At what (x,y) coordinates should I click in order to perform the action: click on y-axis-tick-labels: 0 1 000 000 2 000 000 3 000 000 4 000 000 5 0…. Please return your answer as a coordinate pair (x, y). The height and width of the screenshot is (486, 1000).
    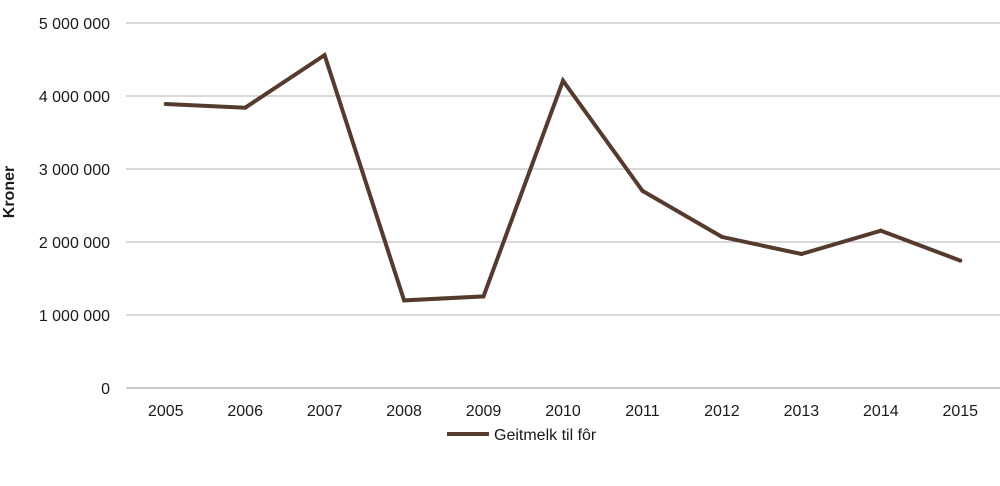
    Looking at the image, I should click on (74, 207).